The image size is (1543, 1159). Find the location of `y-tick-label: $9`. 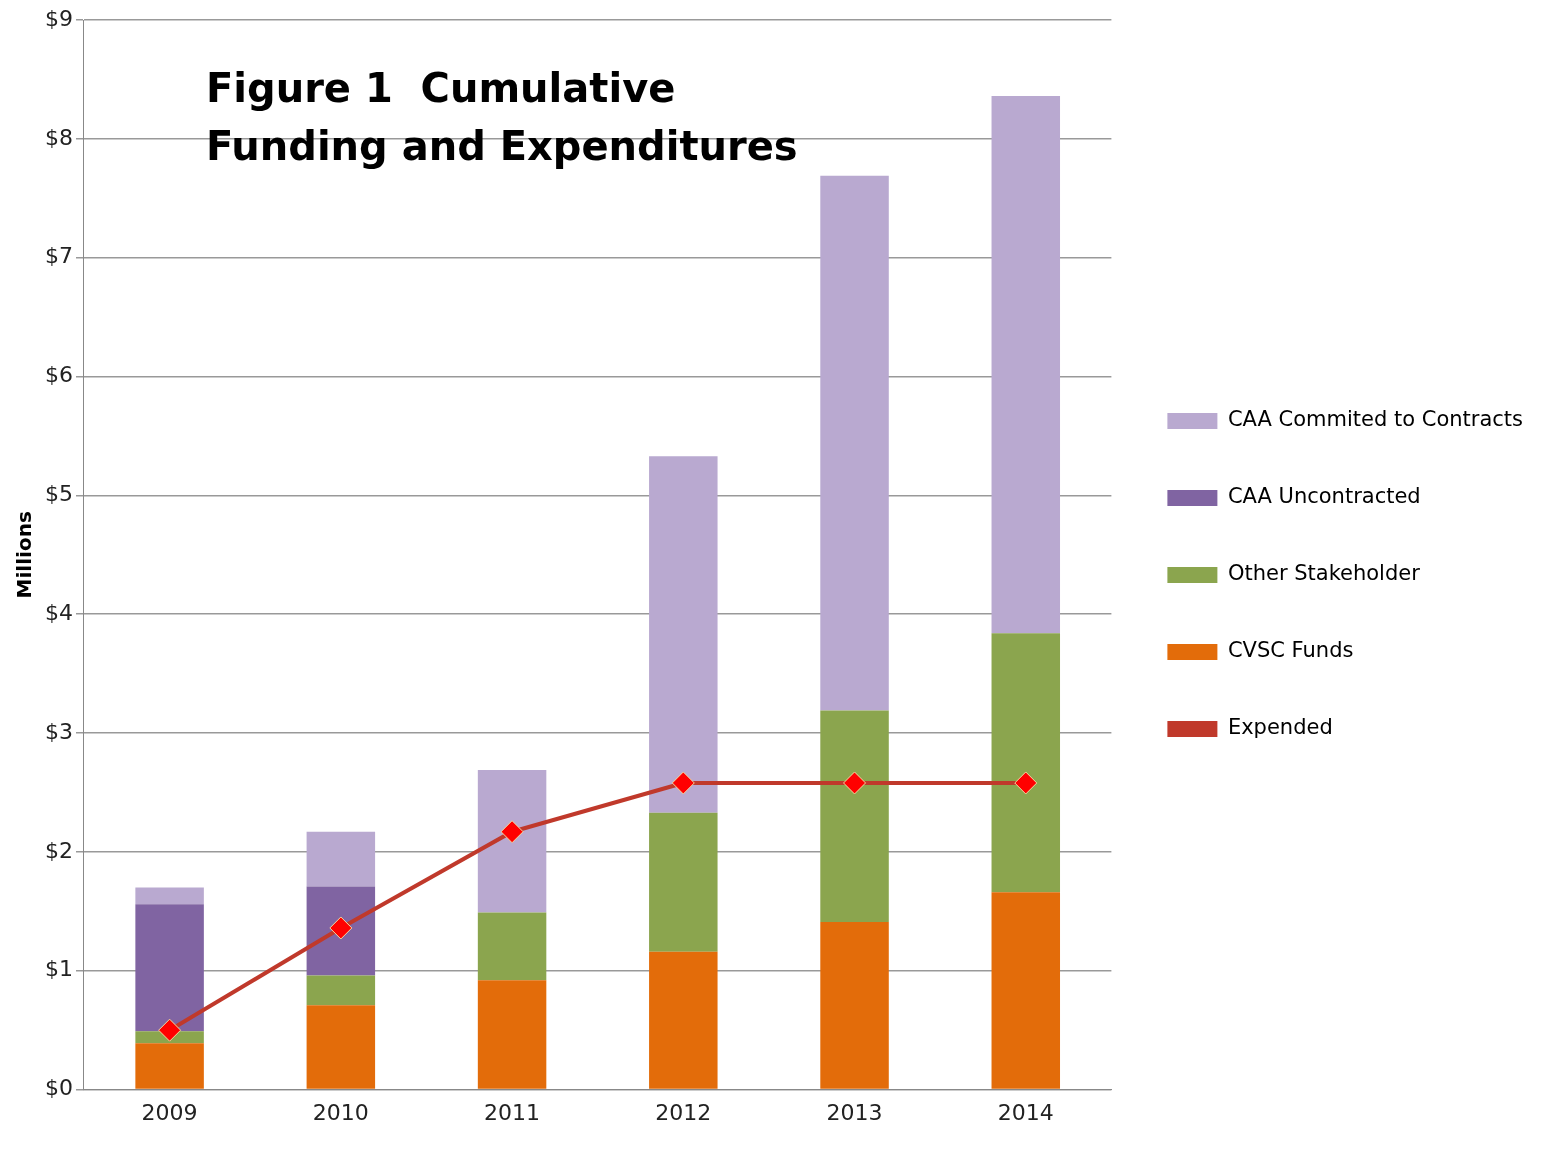

y-tick-label: $9 is located at coordinates (58, 18).